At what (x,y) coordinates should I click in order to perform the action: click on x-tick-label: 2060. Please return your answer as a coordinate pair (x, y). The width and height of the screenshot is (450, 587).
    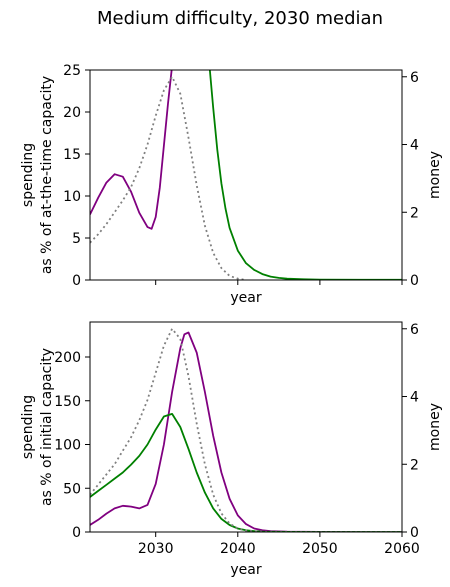
    Looking at the image, I should click on (402, 549).